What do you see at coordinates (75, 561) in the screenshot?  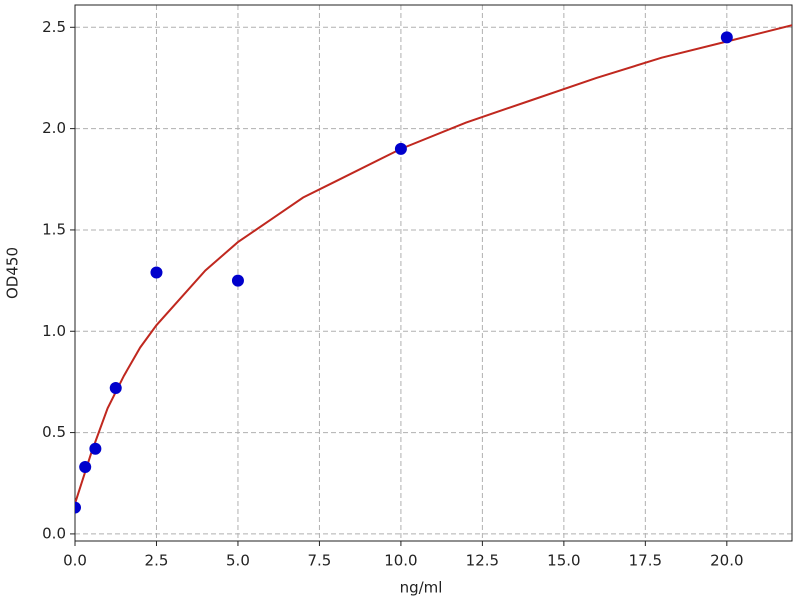 I see `x-tick-label: 0.0` at bounding box center [75, 561].